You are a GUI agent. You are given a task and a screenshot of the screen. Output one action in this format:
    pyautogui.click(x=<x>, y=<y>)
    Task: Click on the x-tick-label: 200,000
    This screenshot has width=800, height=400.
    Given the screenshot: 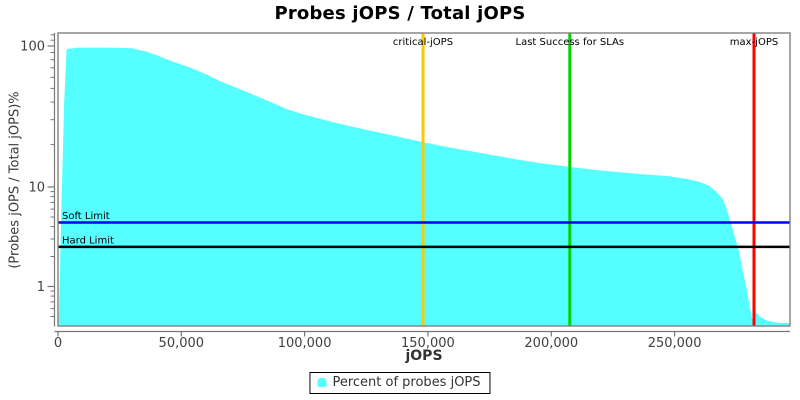 What is the action you would take?
    pyautogui.click(x=551, y=343)
    